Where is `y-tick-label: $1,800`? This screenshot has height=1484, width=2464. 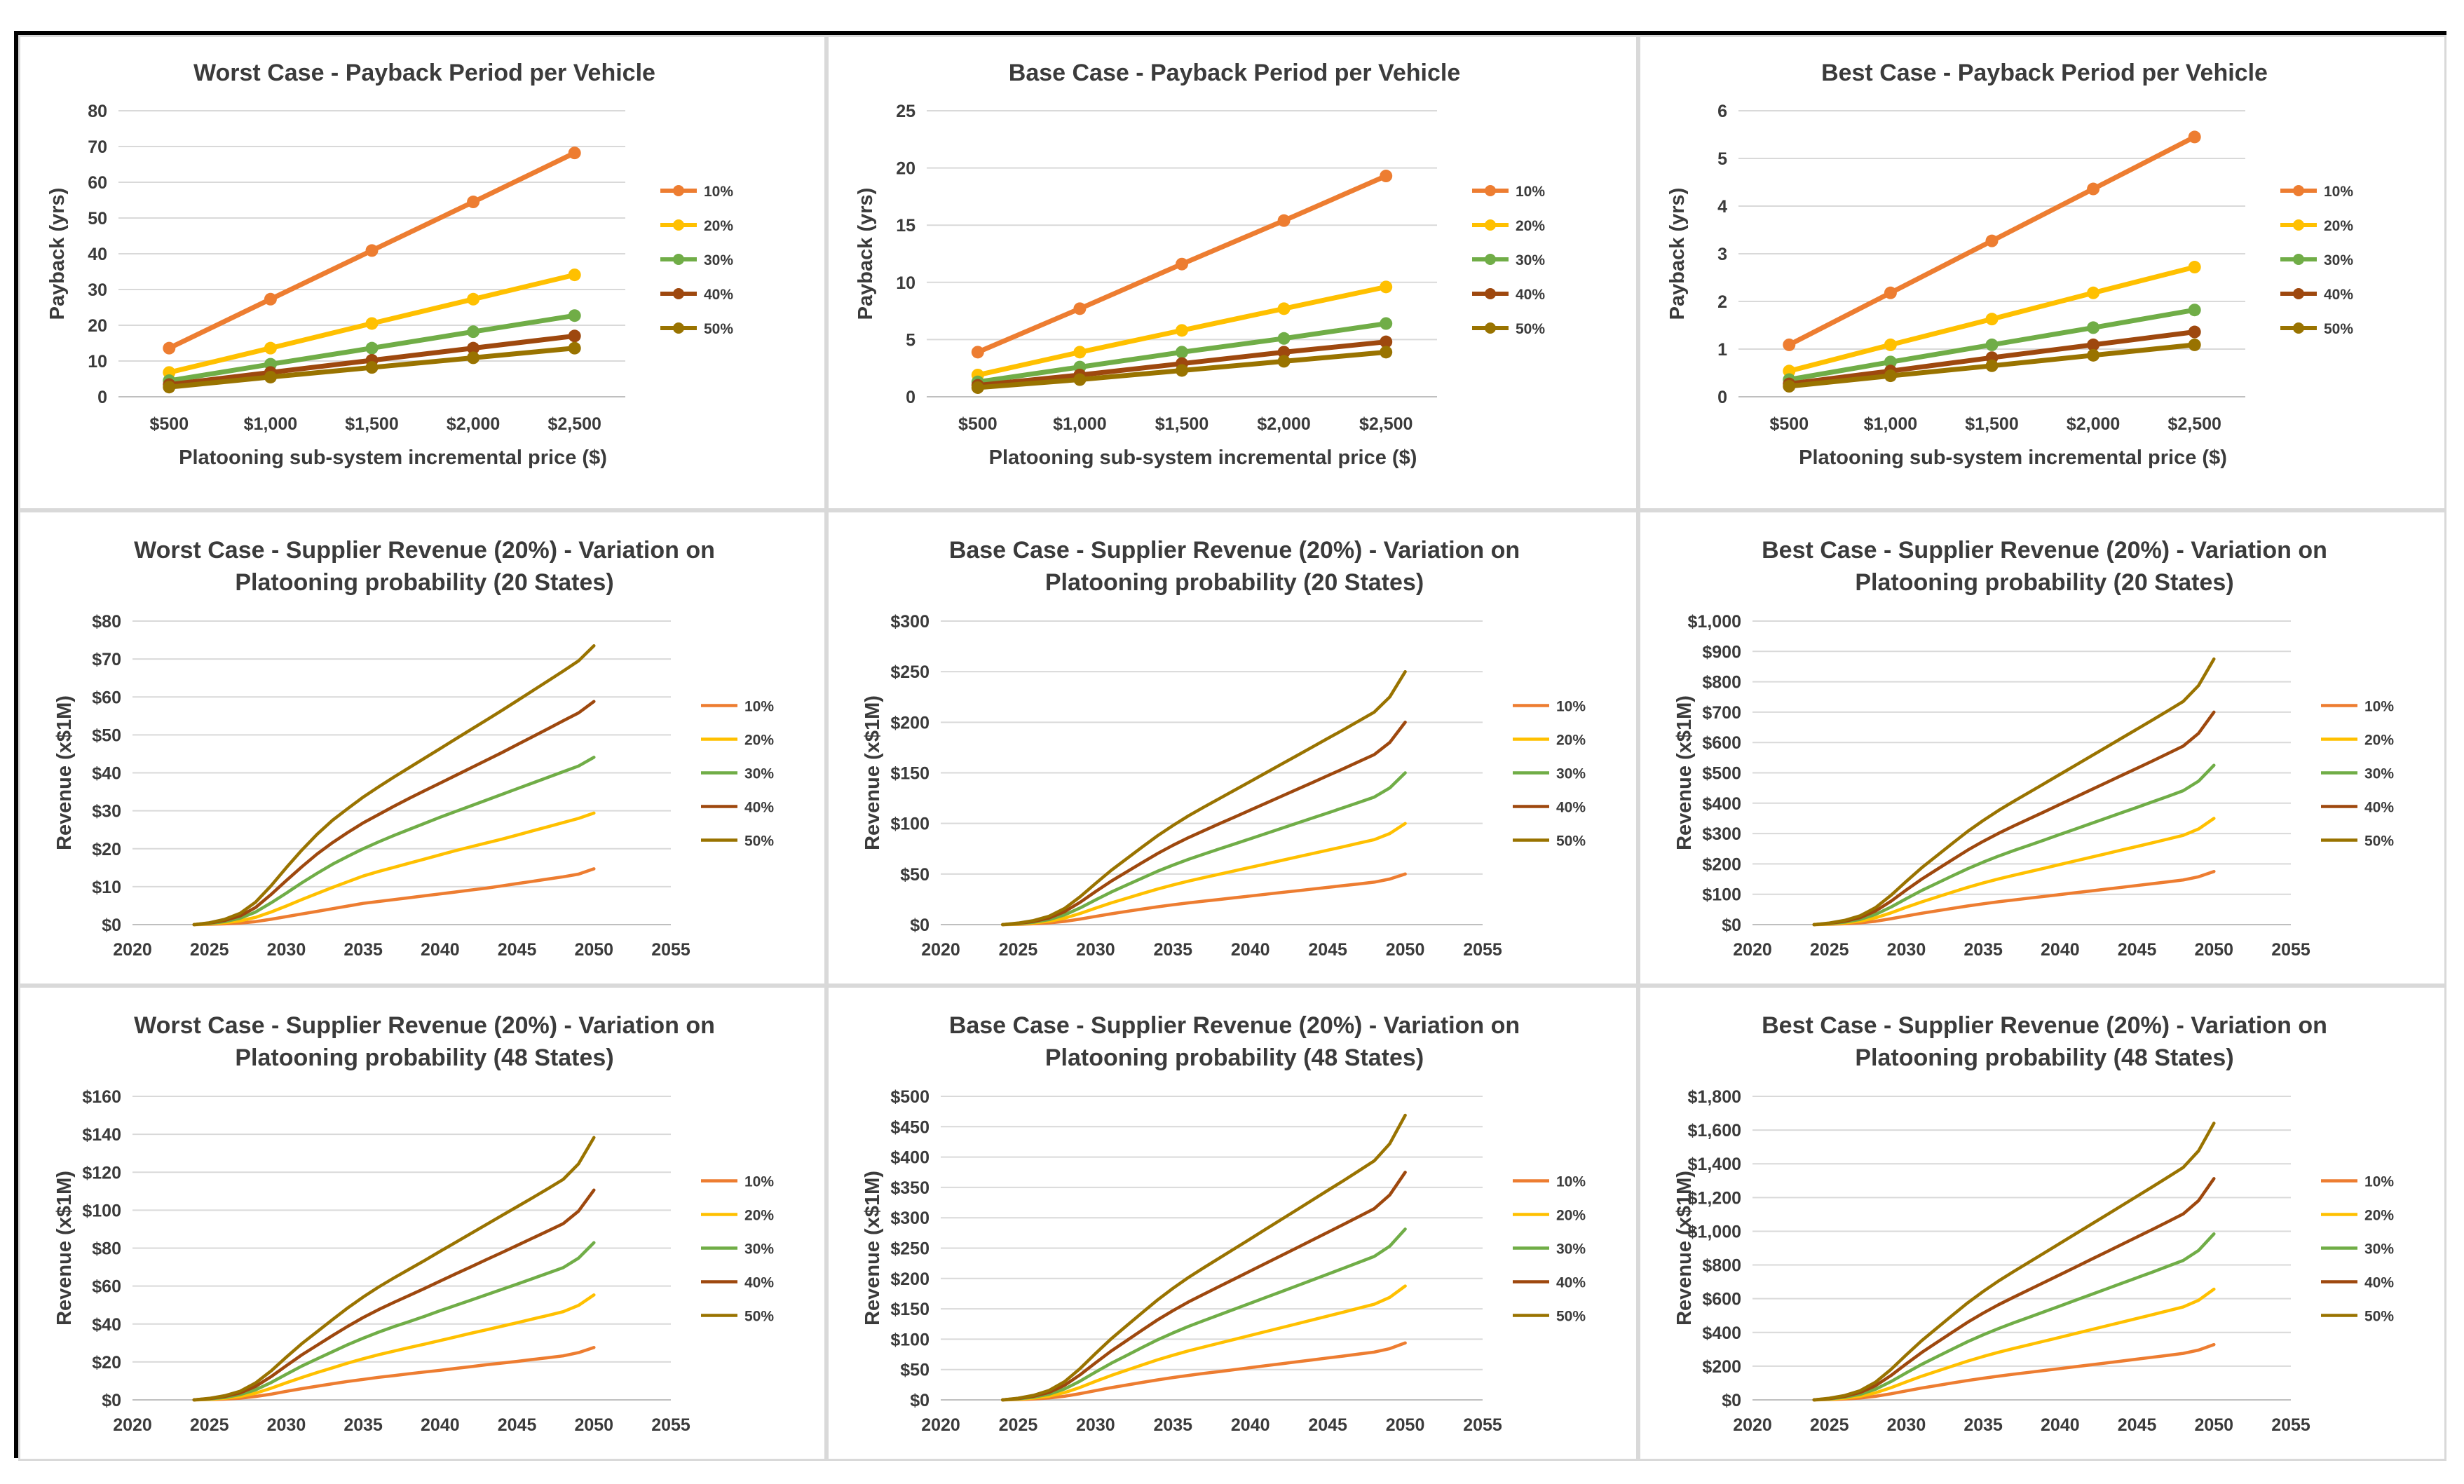 y-tick-label: $1,800 is located at coordinates (1714, 1097).